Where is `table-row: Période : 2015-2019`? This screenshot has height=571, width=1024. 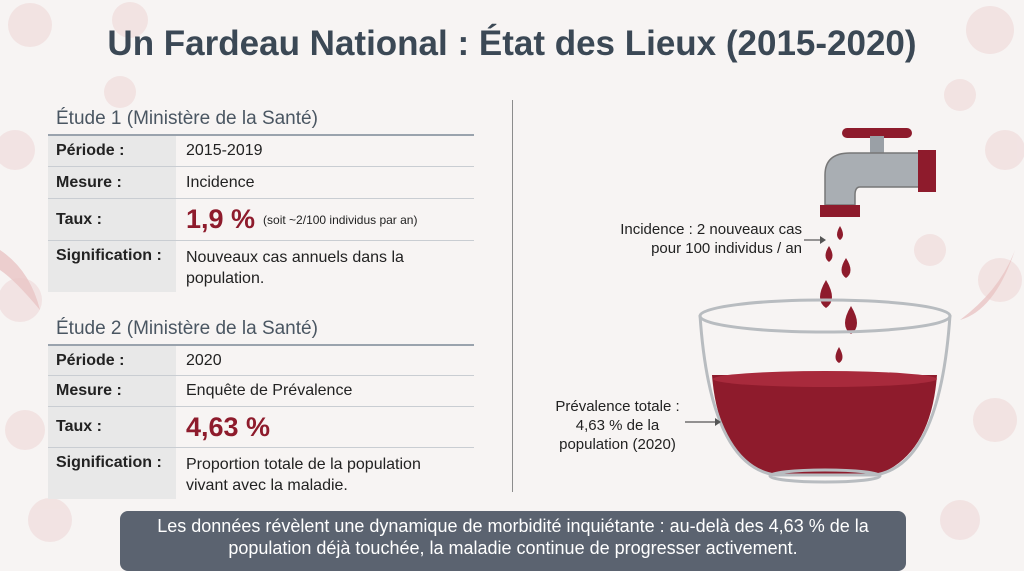 table-row: Période : 2015-2019 is located at coordinates (261, 151).